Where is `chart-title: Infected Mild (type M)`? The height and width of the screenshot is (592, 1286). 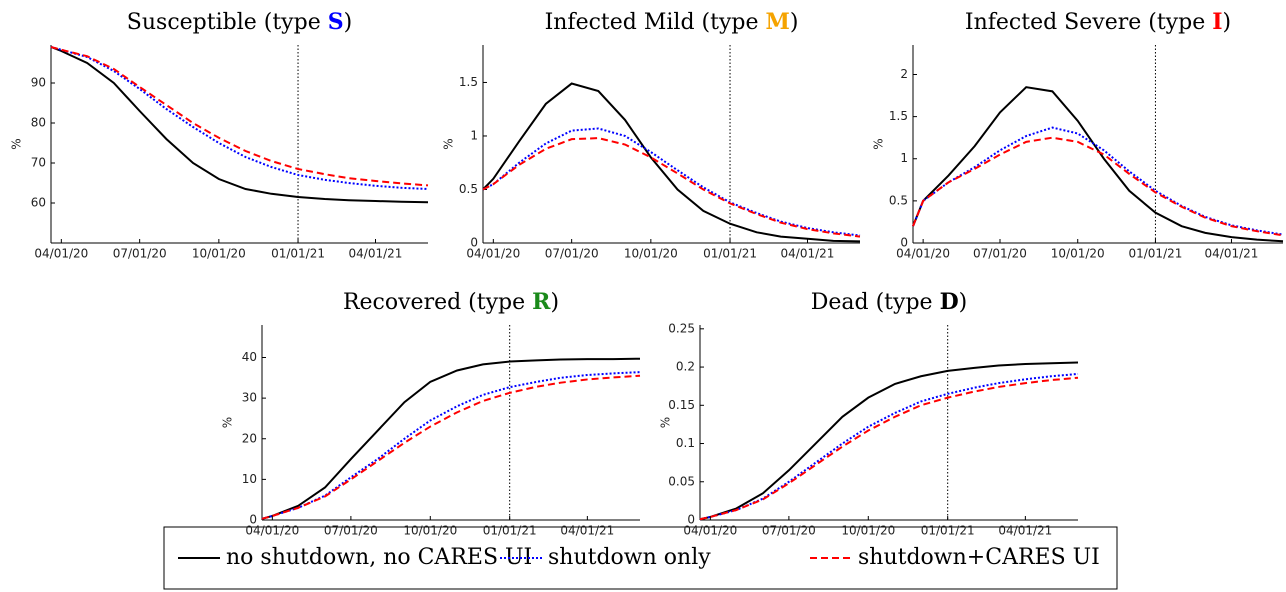 chart-title: Infected Mild (type M) is located at coordinates (672, 22).